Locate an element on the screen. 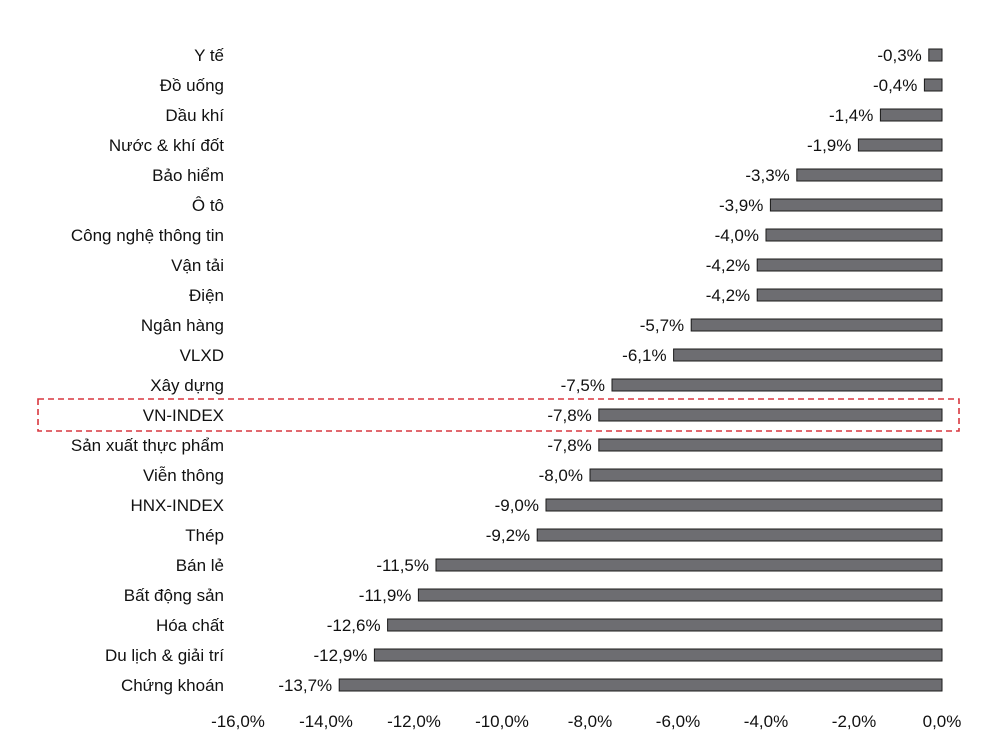 The width and height of the screenshot is (1000, 741). value-label: -11,5% is located at coordinates (402, 565).